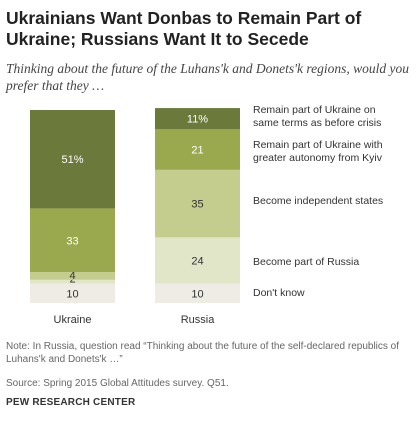  I want to click on value-label: 33, so click(72, 241).